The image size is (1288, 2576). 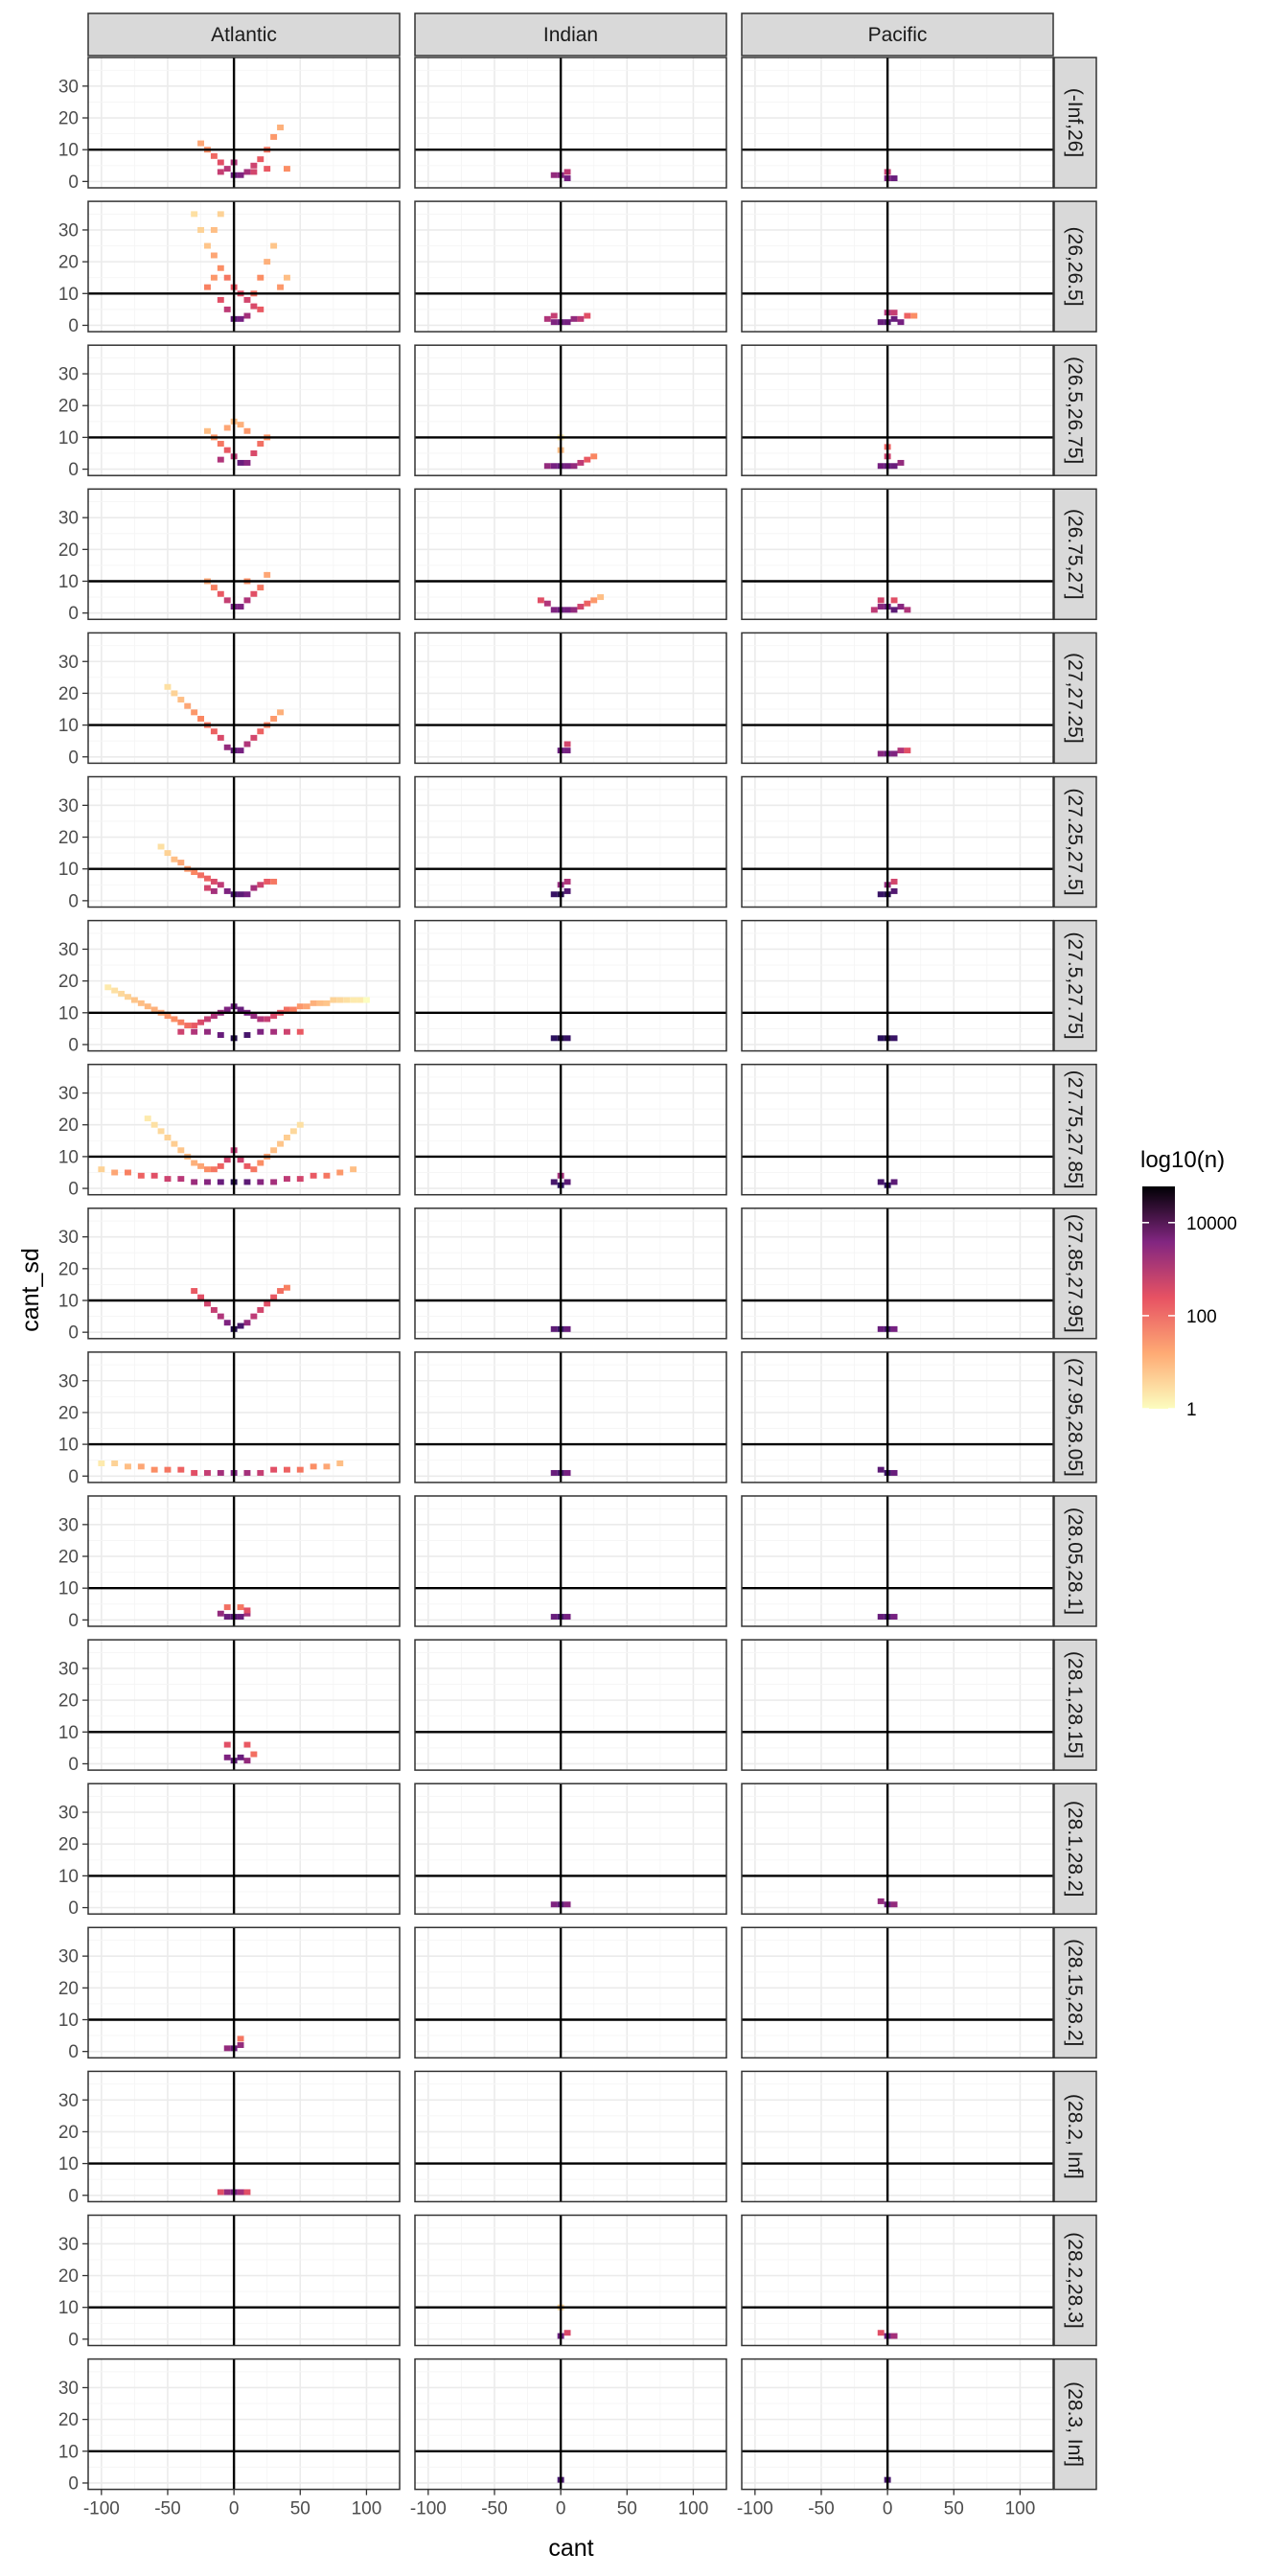 What do you see at coordinates (244, 34) in the screenshot?
I see `column-strip-bg` at bounding box center [244, 34].